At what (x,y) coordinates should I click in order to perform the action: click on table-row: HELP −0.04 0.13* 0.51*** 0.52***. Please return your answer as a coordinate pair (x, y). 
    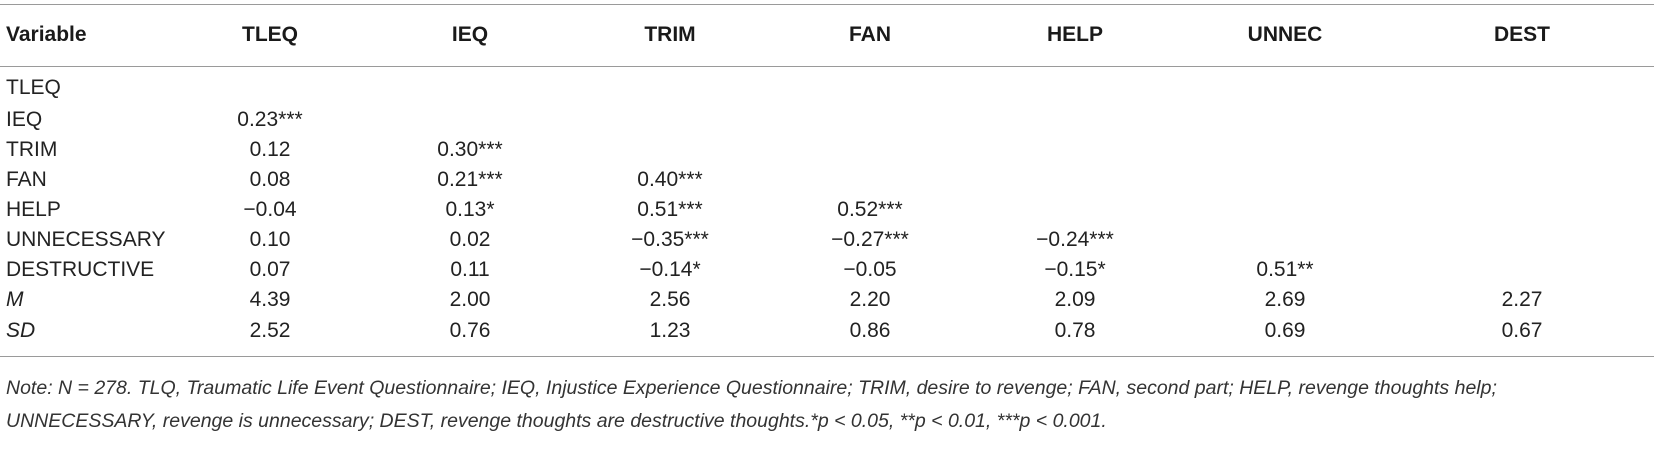
    Looking at the image, I should click on (827, 210).